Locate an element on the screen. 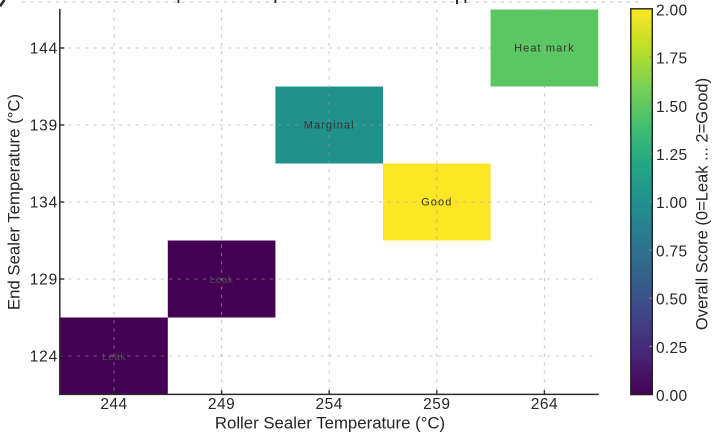  svg-text: 144 is located at coordinates (44, 48).